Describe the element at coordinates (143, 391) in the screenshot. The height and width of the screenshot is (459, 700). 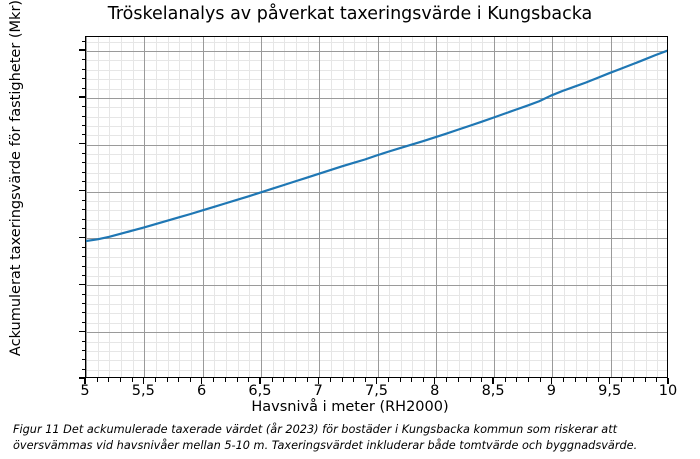
I see `x-axis-tick-label: 5,5` at that location.